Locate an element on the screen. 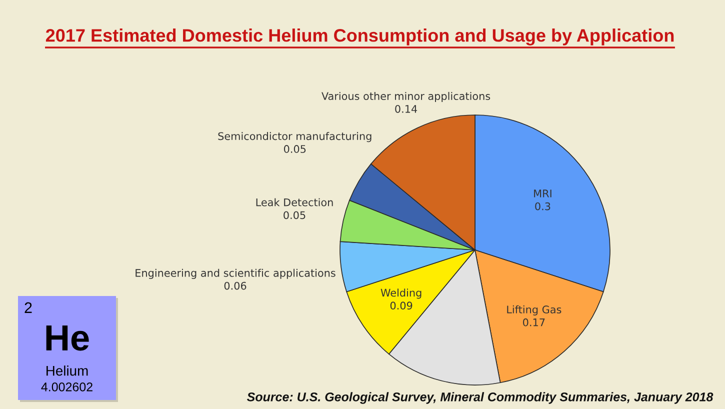 Image resolution: width=725 pixels, height=409 pixels. data-label: 0.14 is located at coordinates (406, 108).